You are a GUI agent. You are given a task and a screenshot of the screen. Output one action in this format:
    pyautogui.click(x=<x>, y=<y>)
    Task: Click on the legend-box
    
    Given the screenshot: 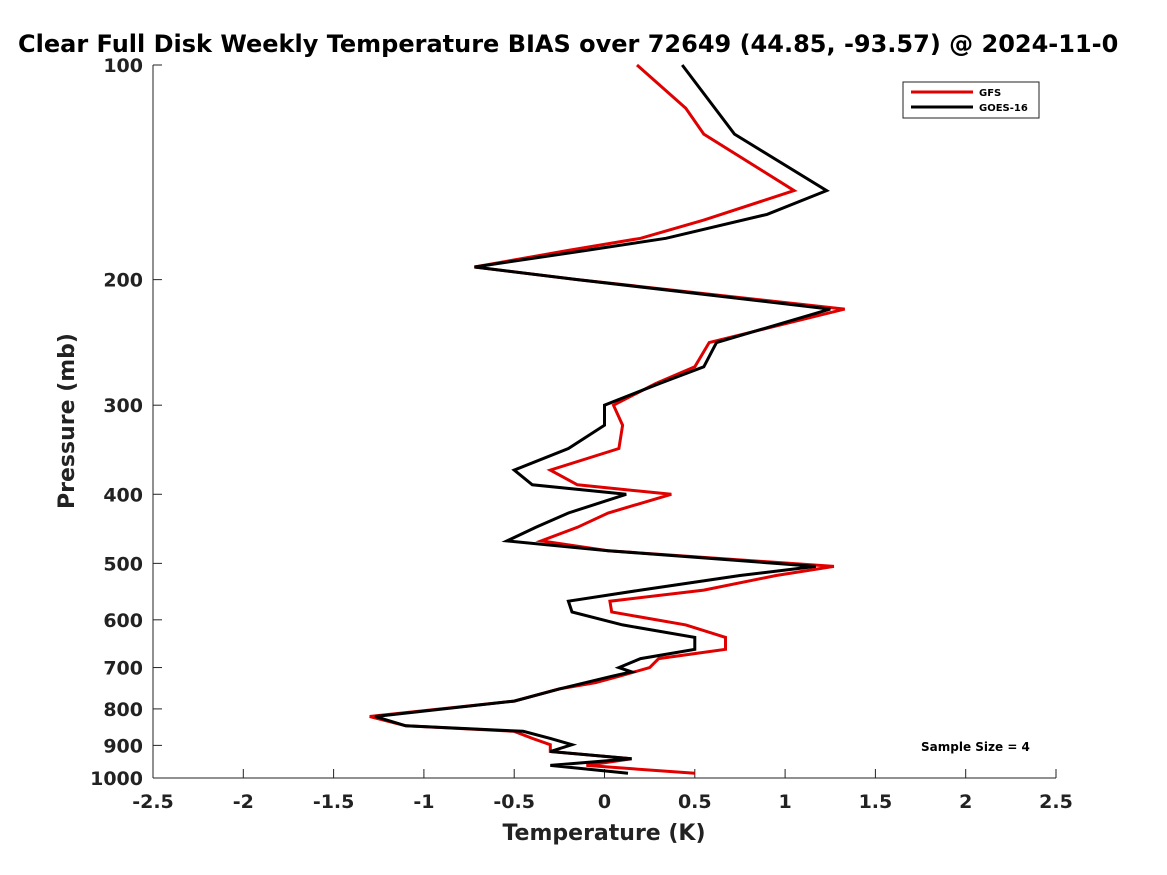 What is the action you would take?
    pyautogui.click(x=971, y=100)
    